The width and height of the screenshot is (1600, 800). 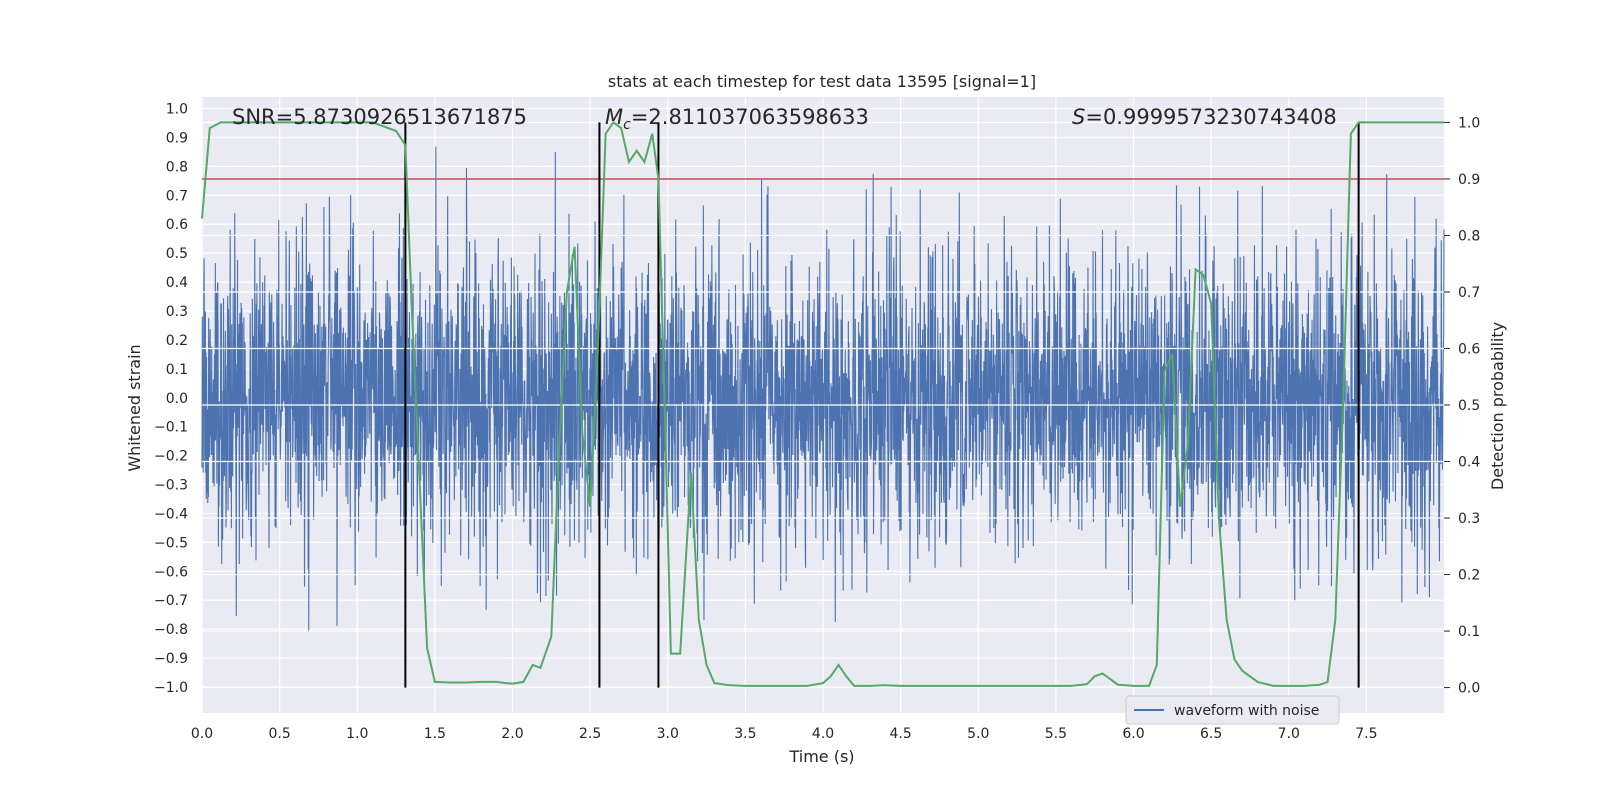 I want to click on x-tick-label: 5.0, so click(x=978, y=734).